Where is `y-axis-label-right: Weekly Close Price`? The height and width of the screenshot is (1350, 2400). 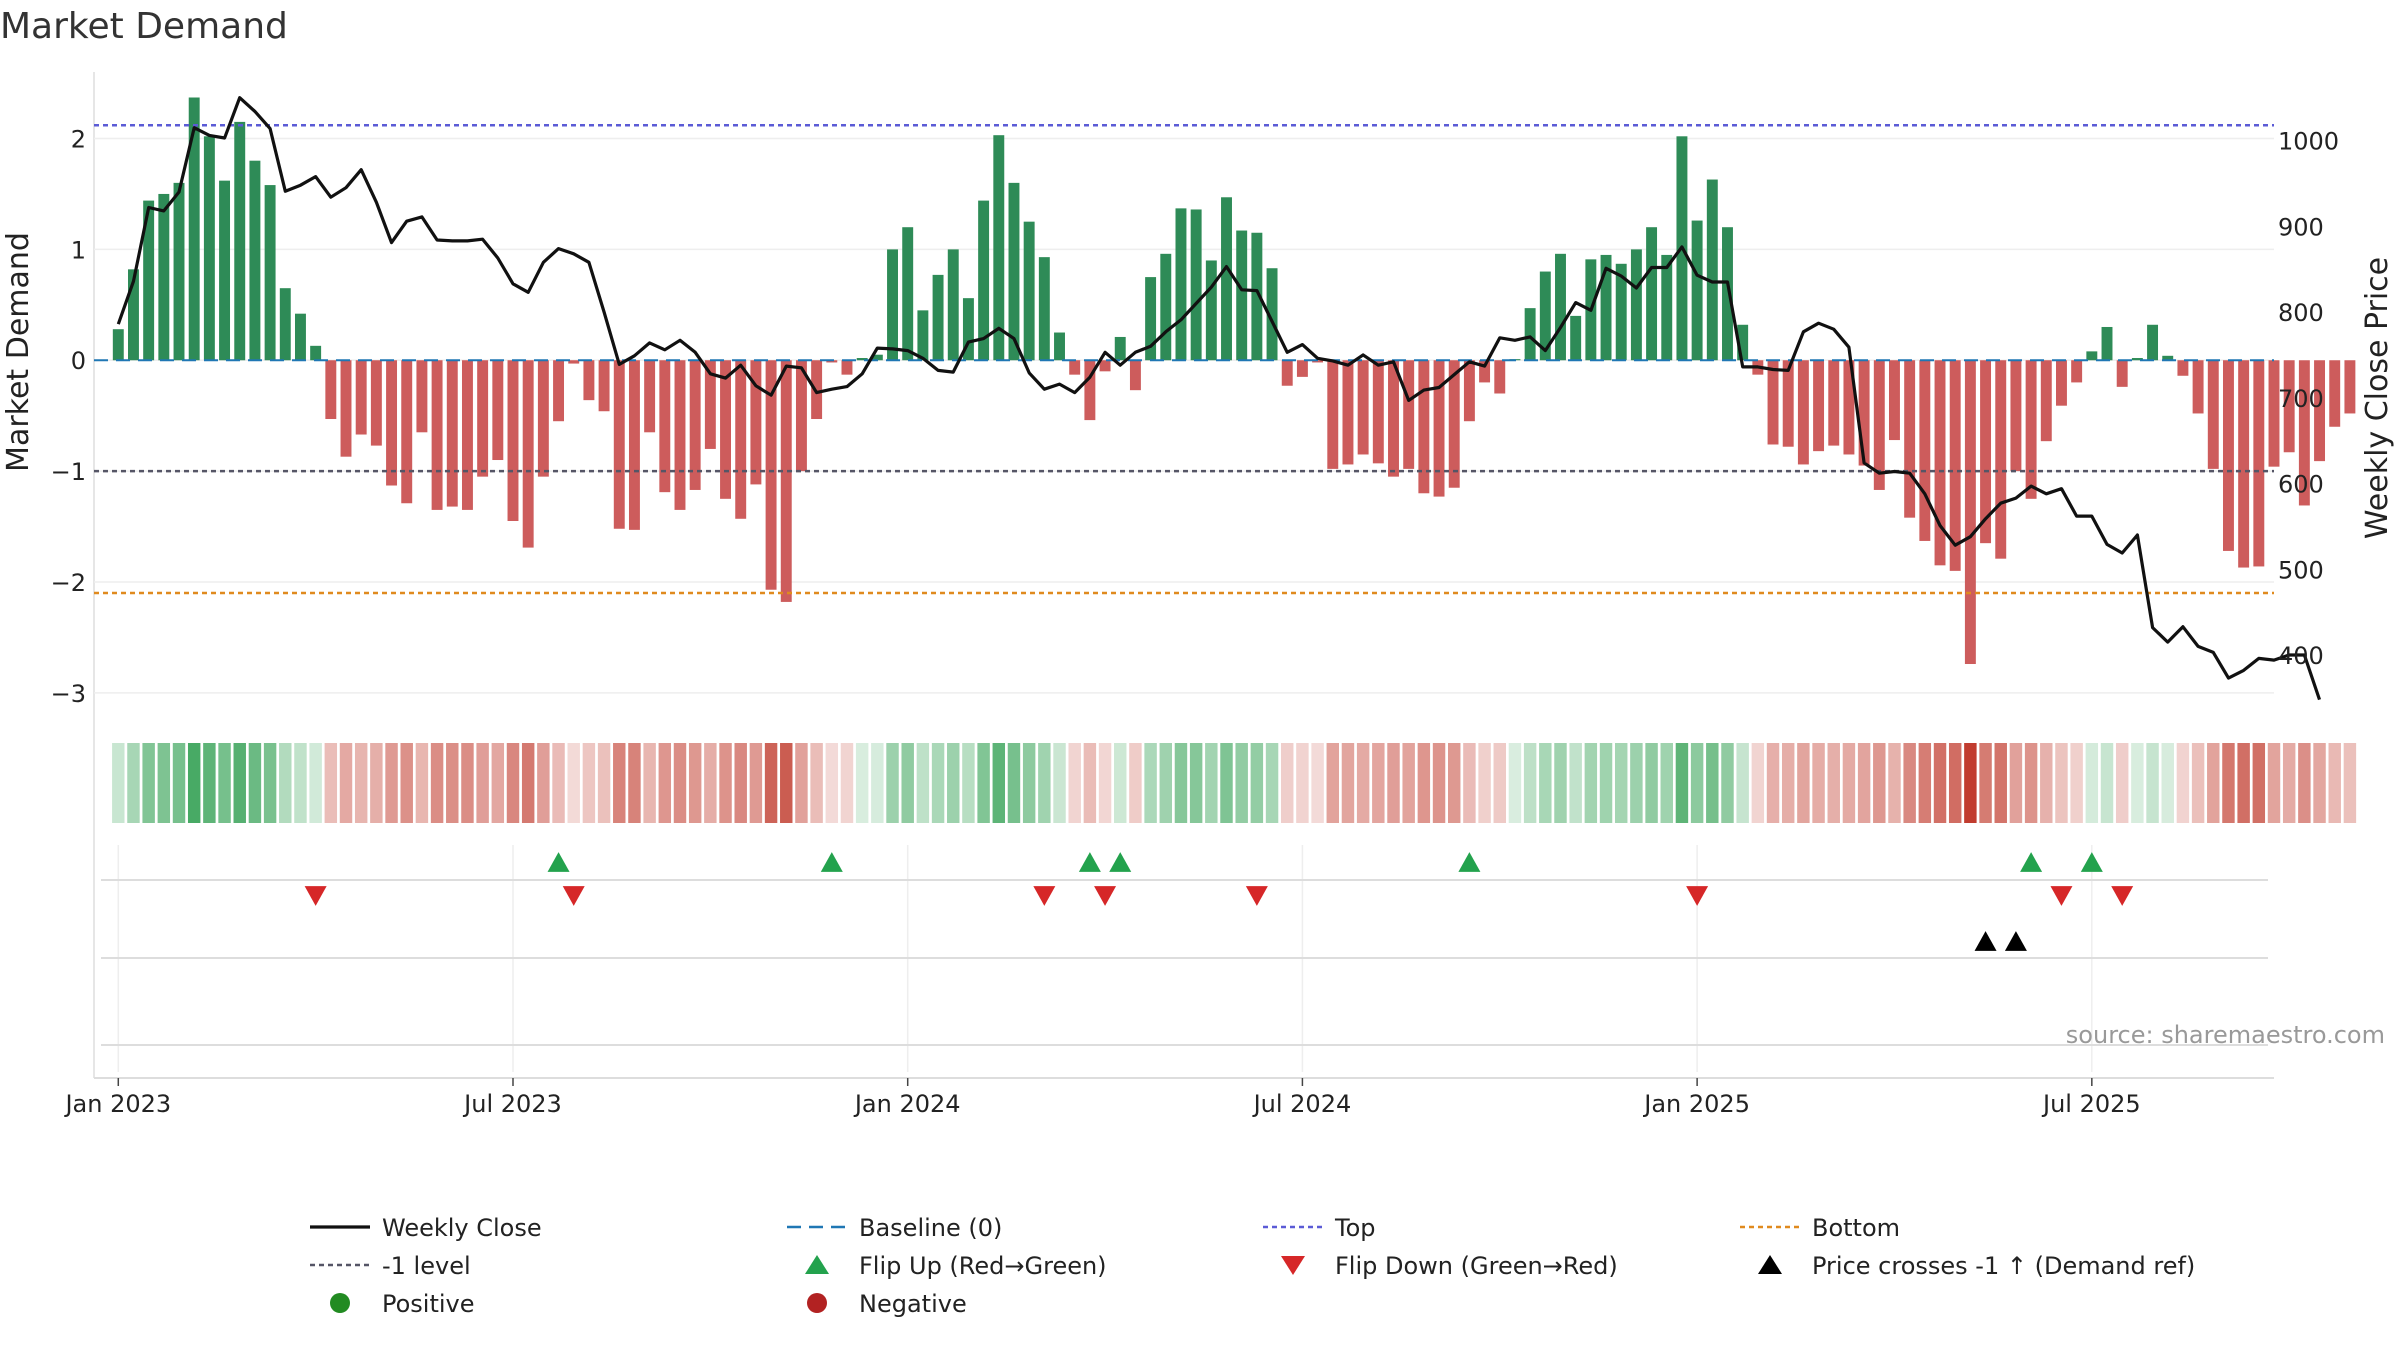
y-axis-label-right: Weekly Close Price is located at coordinates (2377, 398).